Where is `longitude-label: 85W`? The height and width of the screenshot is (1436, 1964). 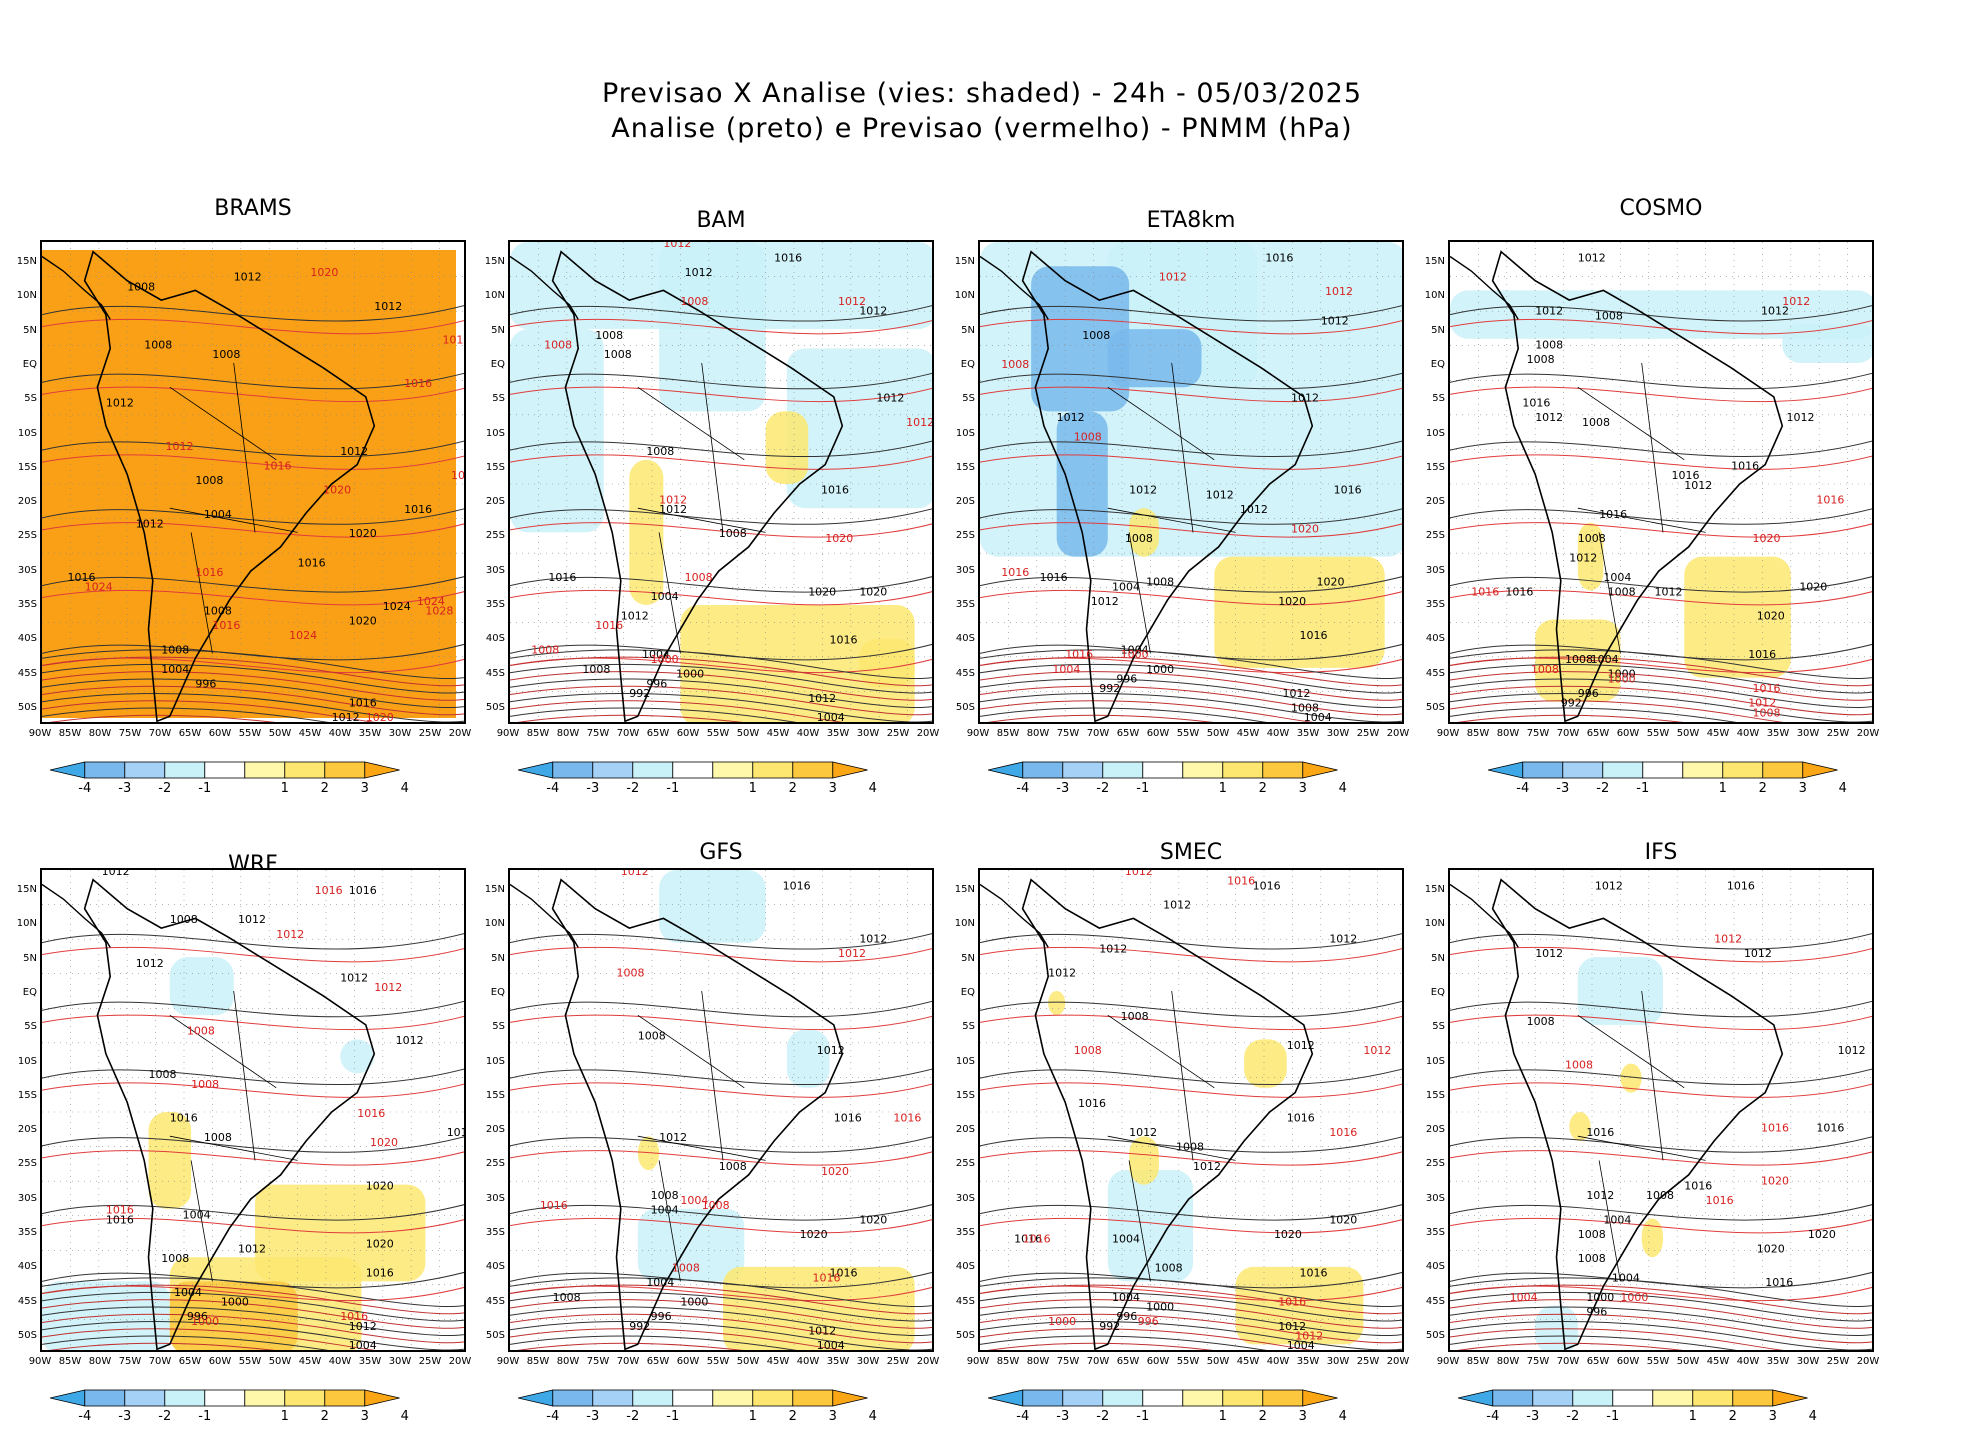
longitude-label: 85W is located at coordinates (538, 1361).